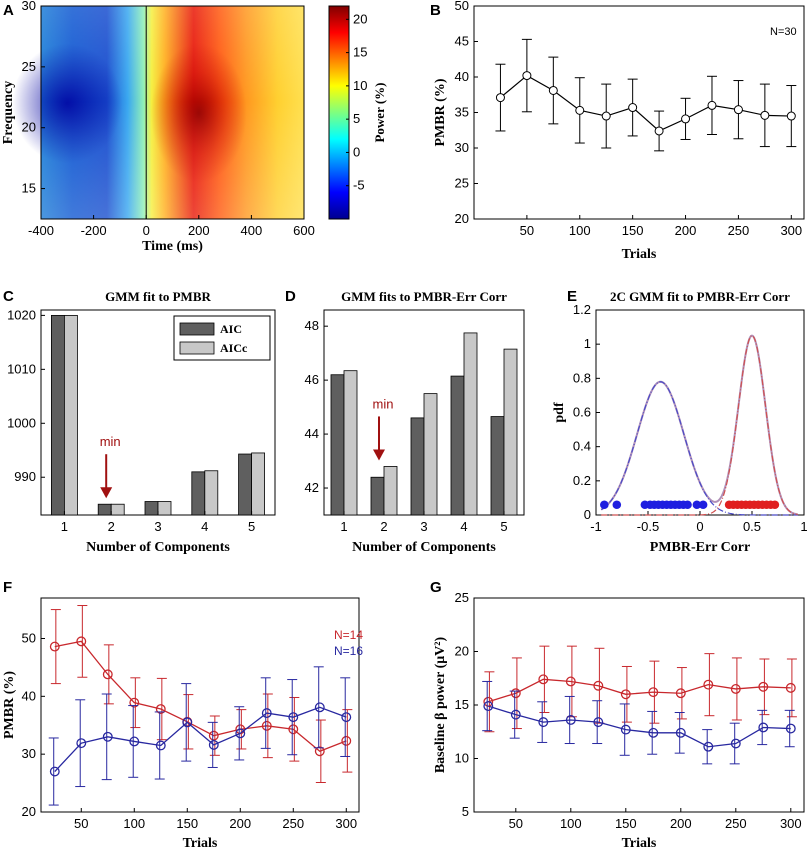  Describe the element at coordinates (775, 505) in the screenshot. I see `panel-e-point-red` at that location.